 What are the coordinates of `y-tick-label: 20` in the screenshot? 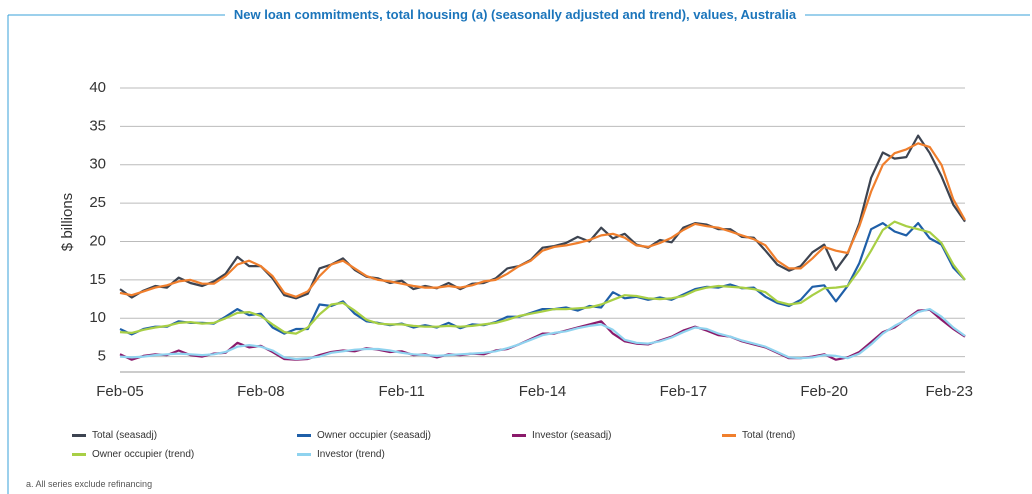 It's located at (97, 240).